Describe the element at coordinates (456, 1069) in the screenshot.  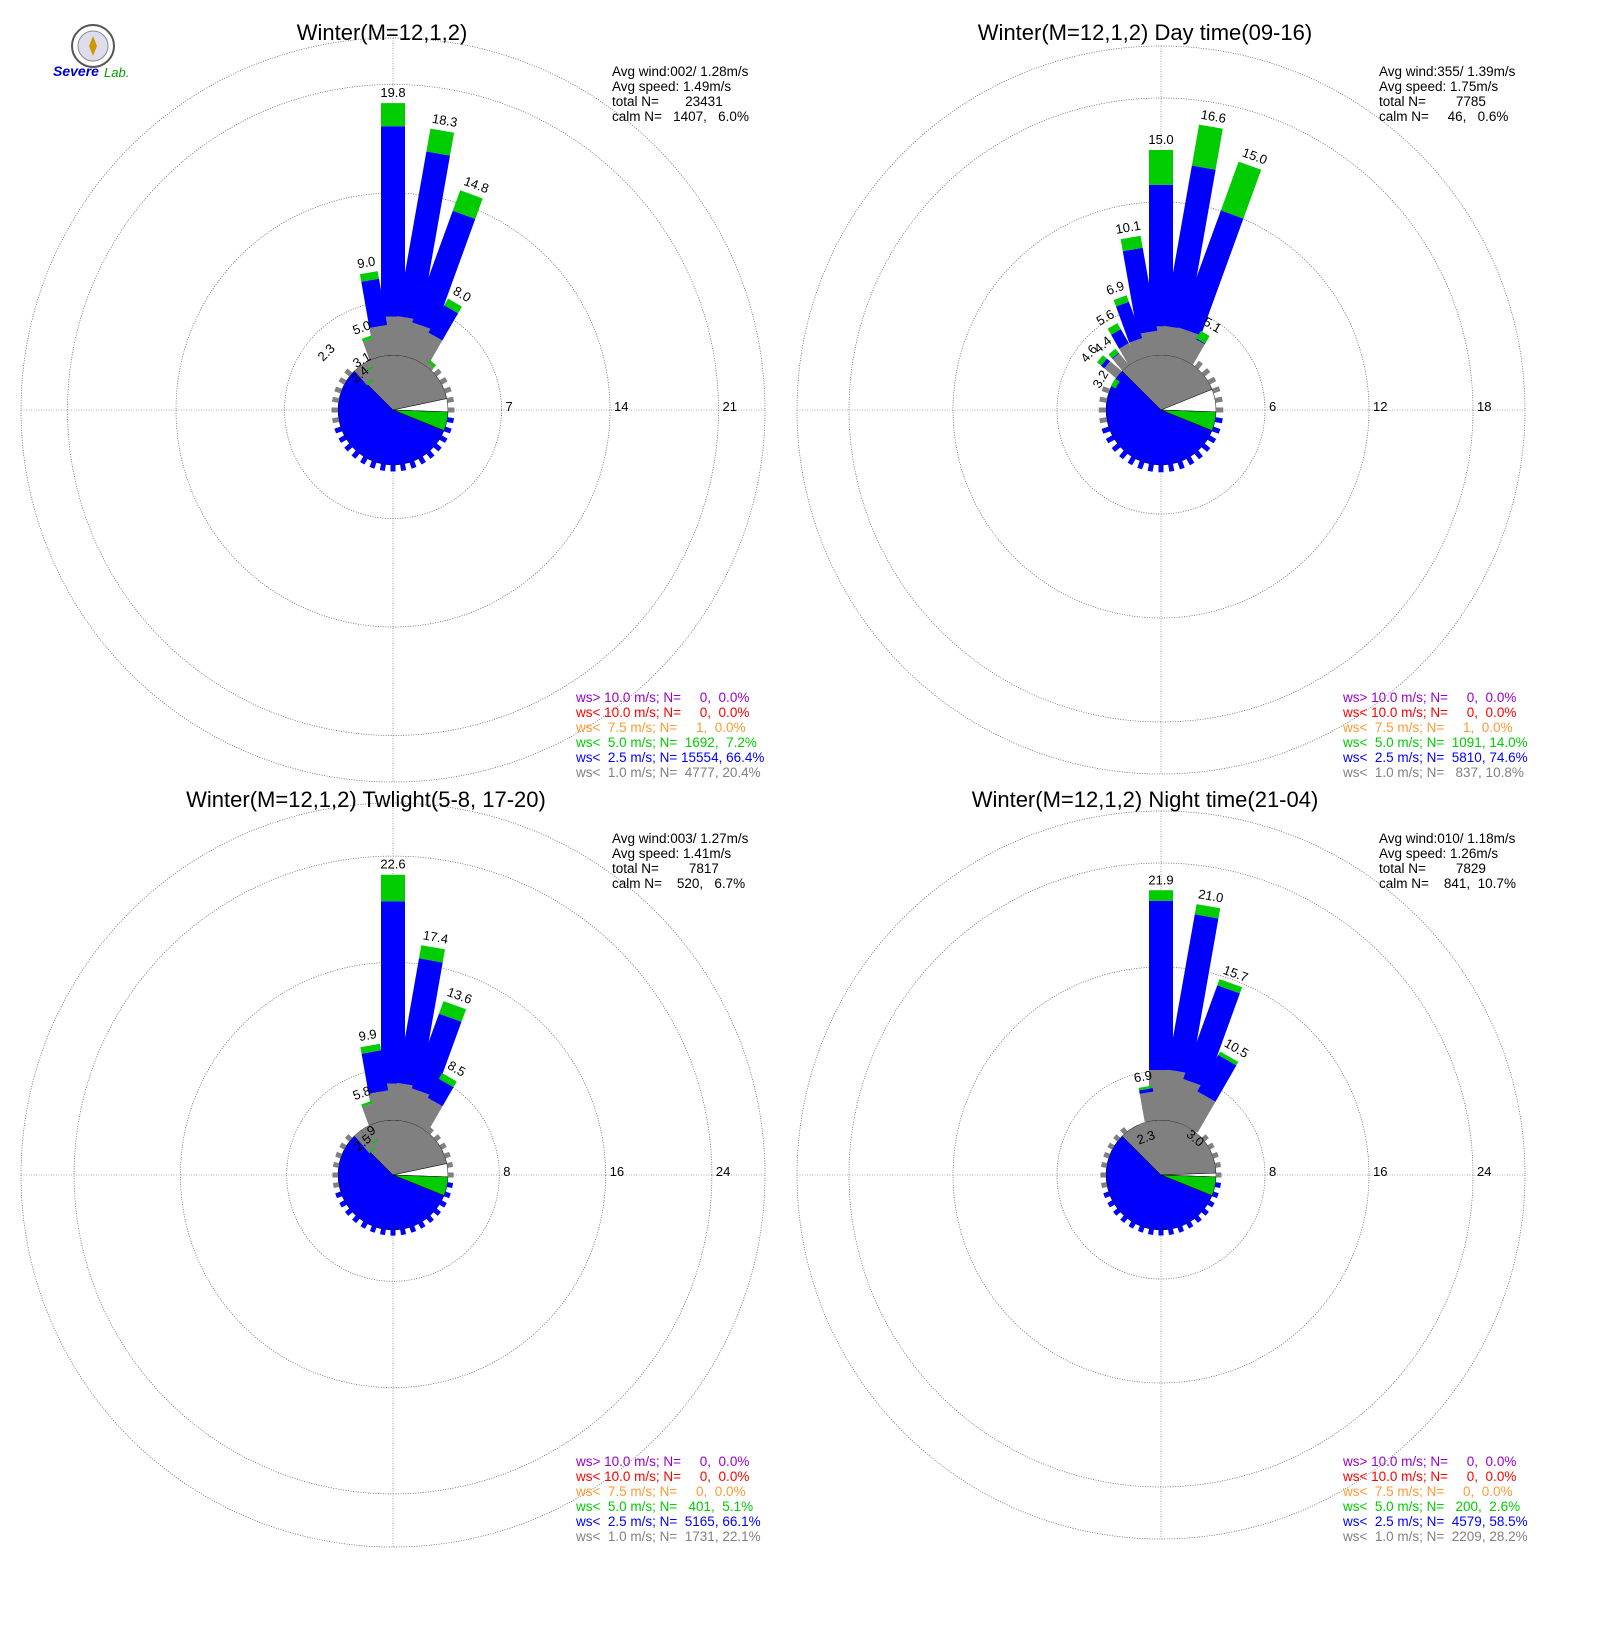
I see `bar-value-label: 8.5` at that location.